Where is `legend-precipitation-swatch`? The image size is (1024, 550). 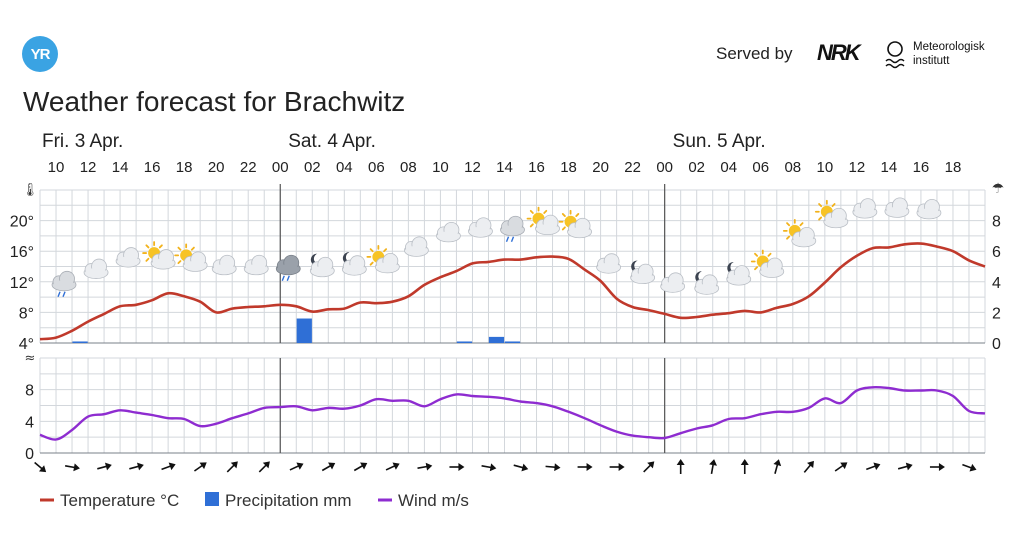
legend-precipitation-swatch is located at coordinates (212, 499).